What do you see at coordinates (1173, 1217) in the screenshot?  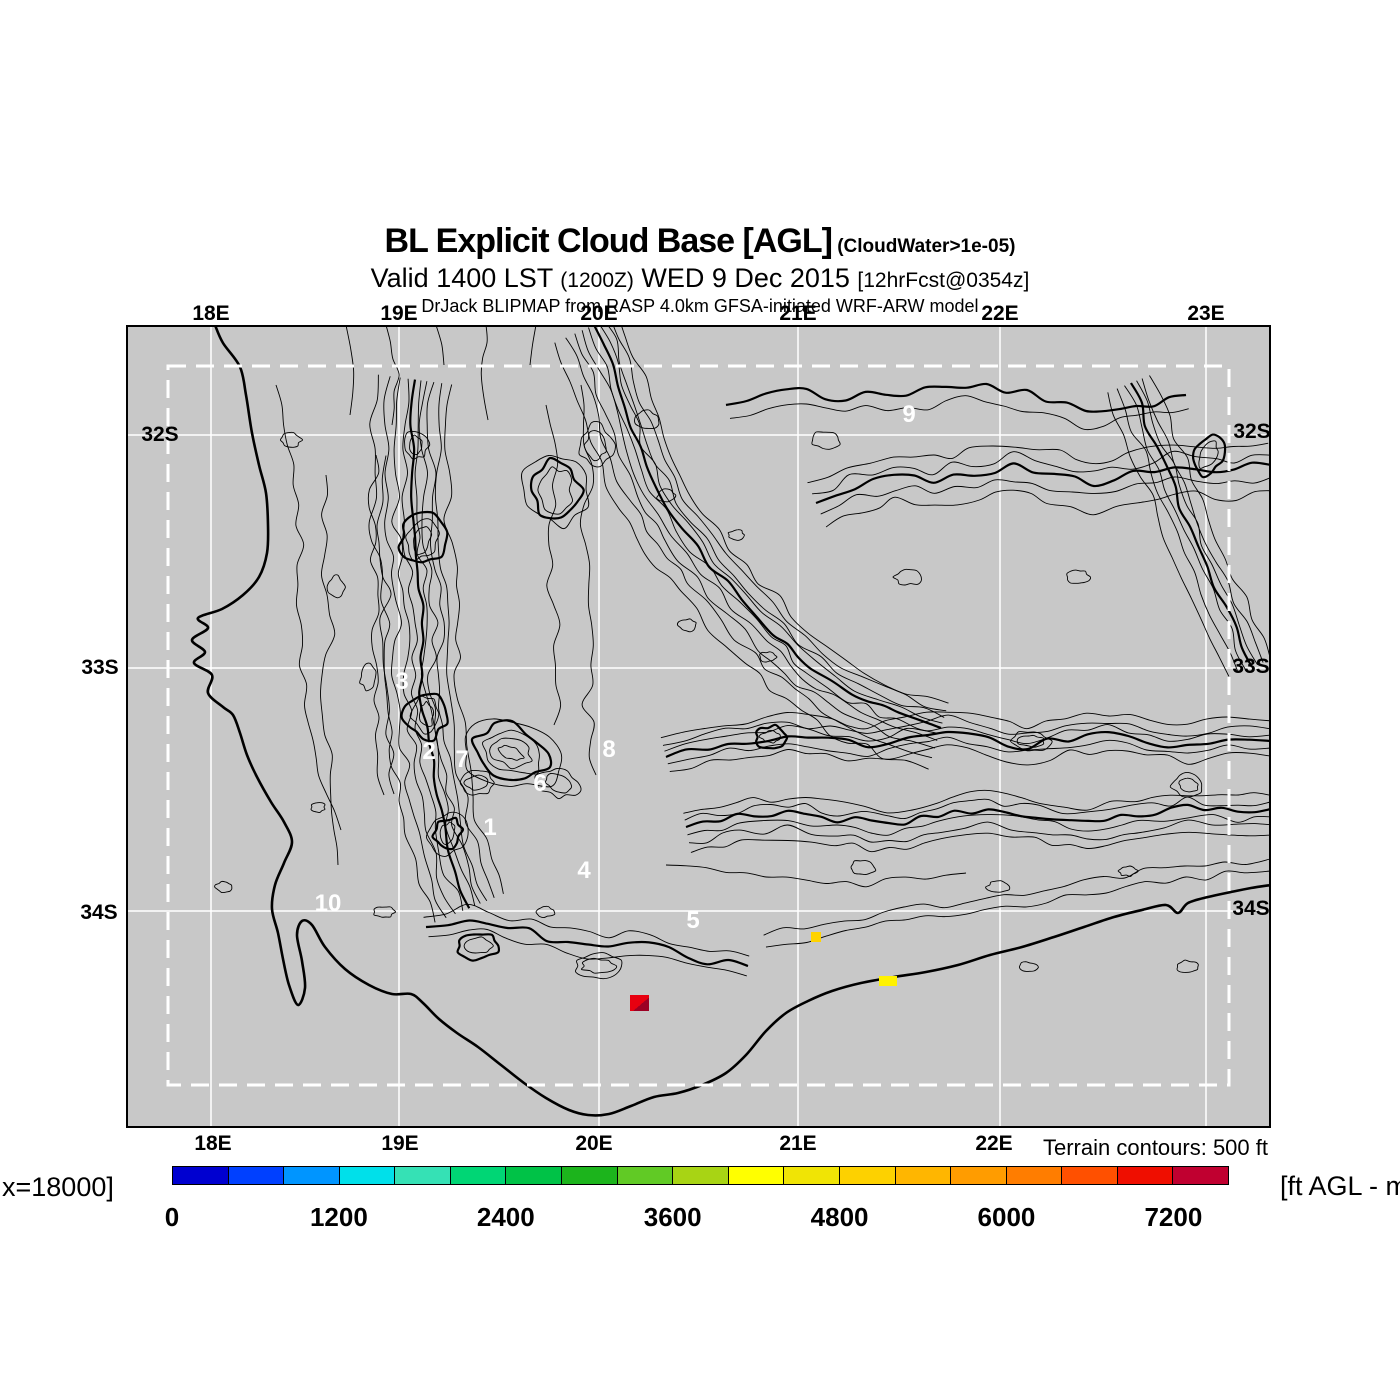 I see `colorbar-tick-7200: 7200` at bounding box center [1173, 1217].